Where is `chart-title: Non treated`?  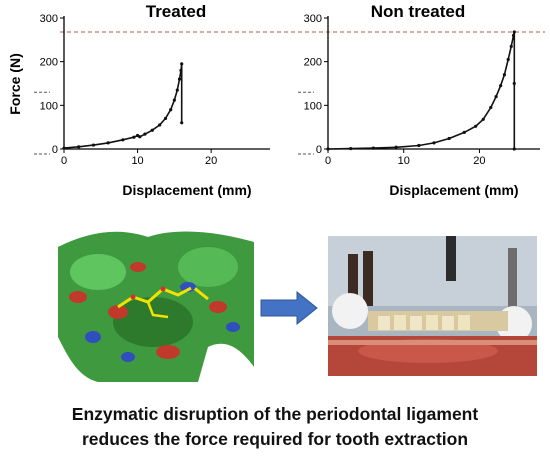 chart-title: Non treated is located at coordinates (418, 11).